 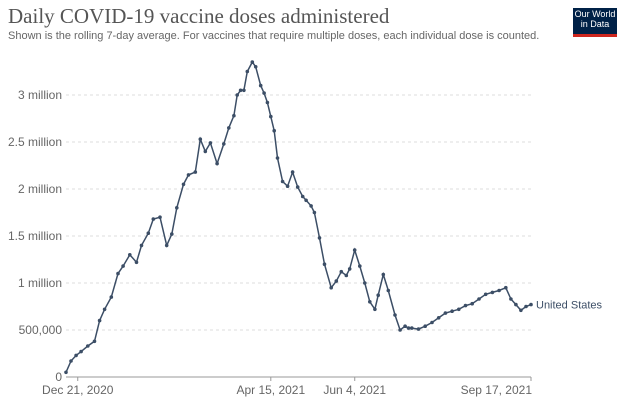 I want to click on y-tick-label: 500,000, so click(x=41, y=330).